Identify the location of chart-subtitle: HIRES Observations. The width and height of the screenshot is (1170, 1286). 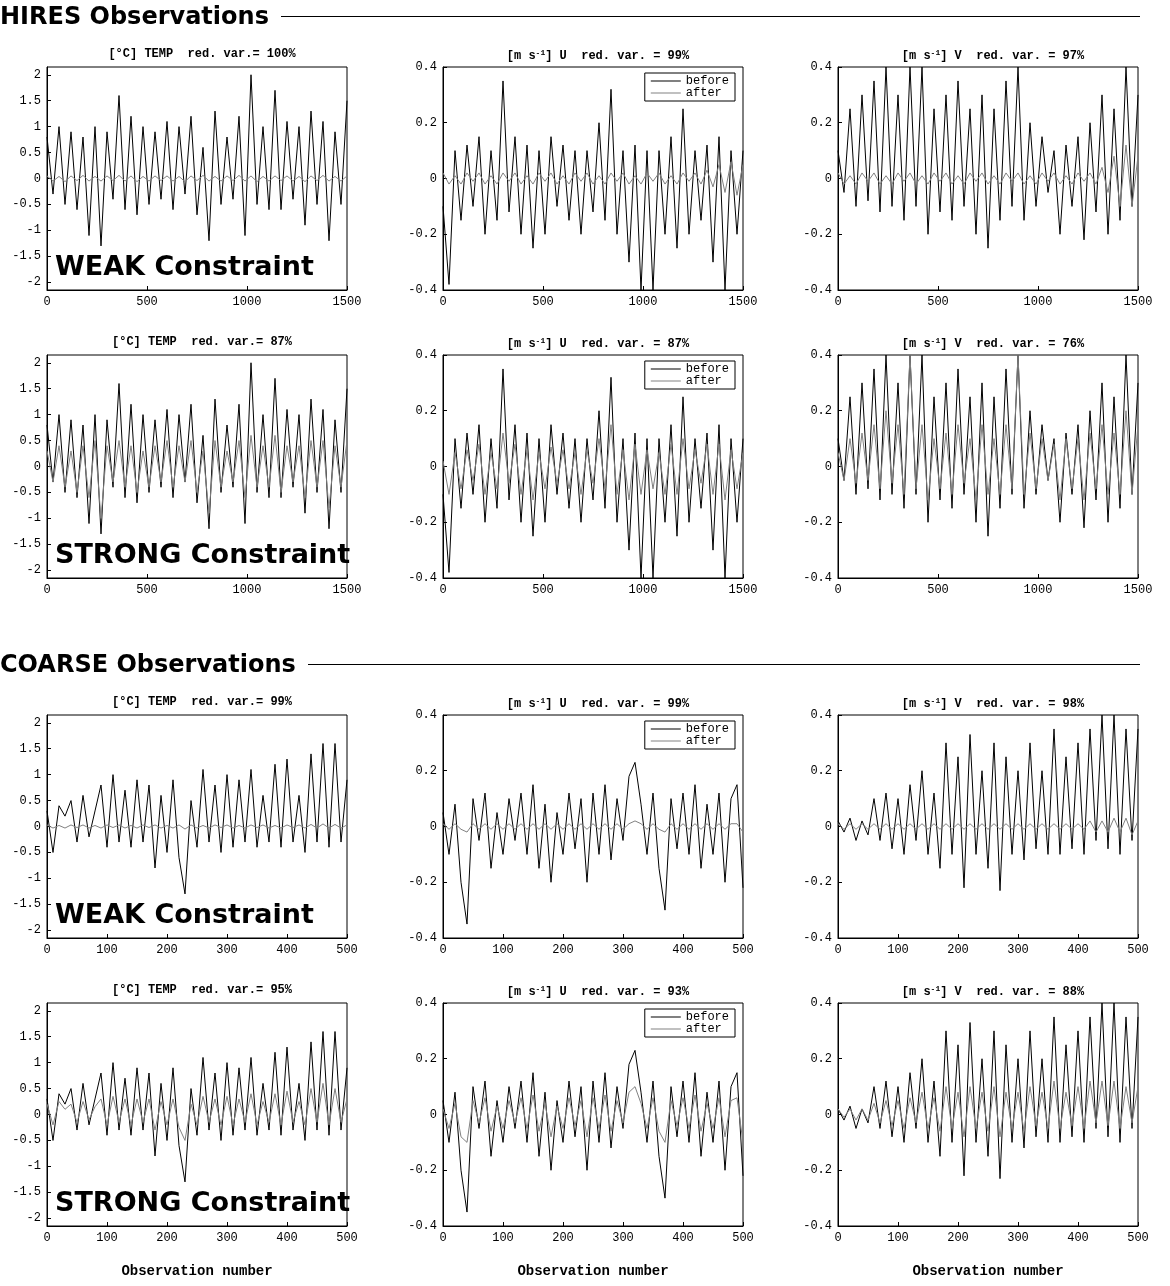
(134, 16).